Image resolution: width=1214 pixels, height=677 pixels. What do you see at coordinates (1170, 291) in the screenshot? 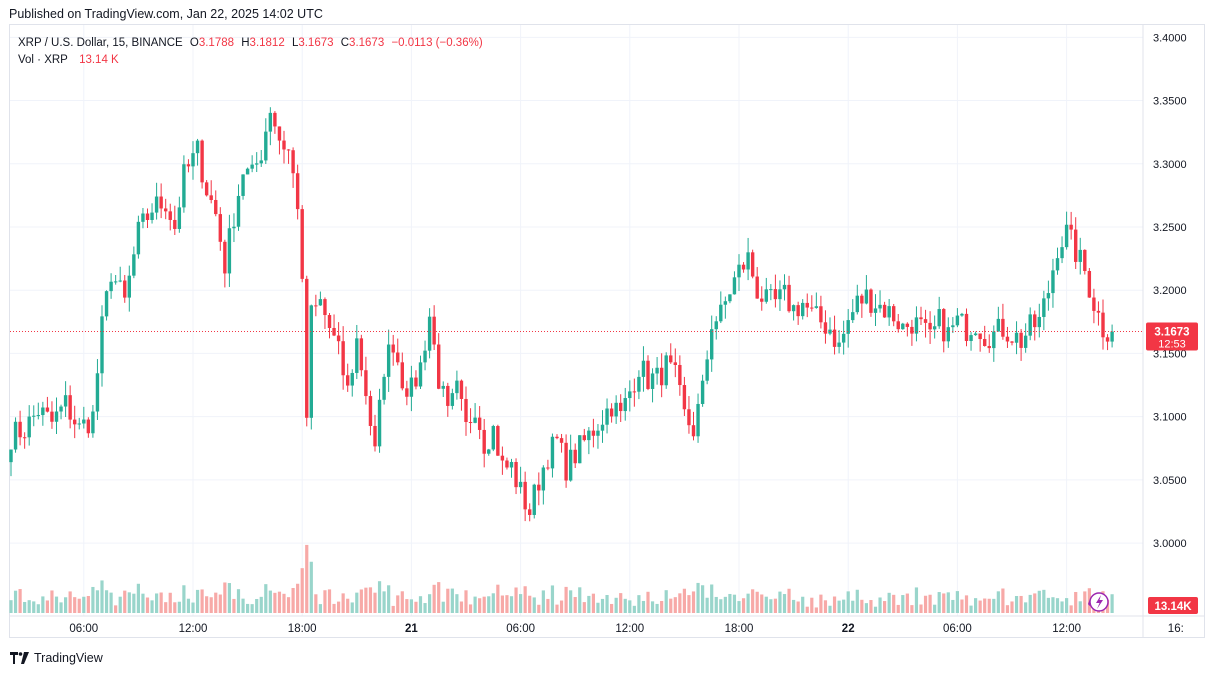
I see `y-tick-label: 3.2000` at bounding box center [1170, 291].